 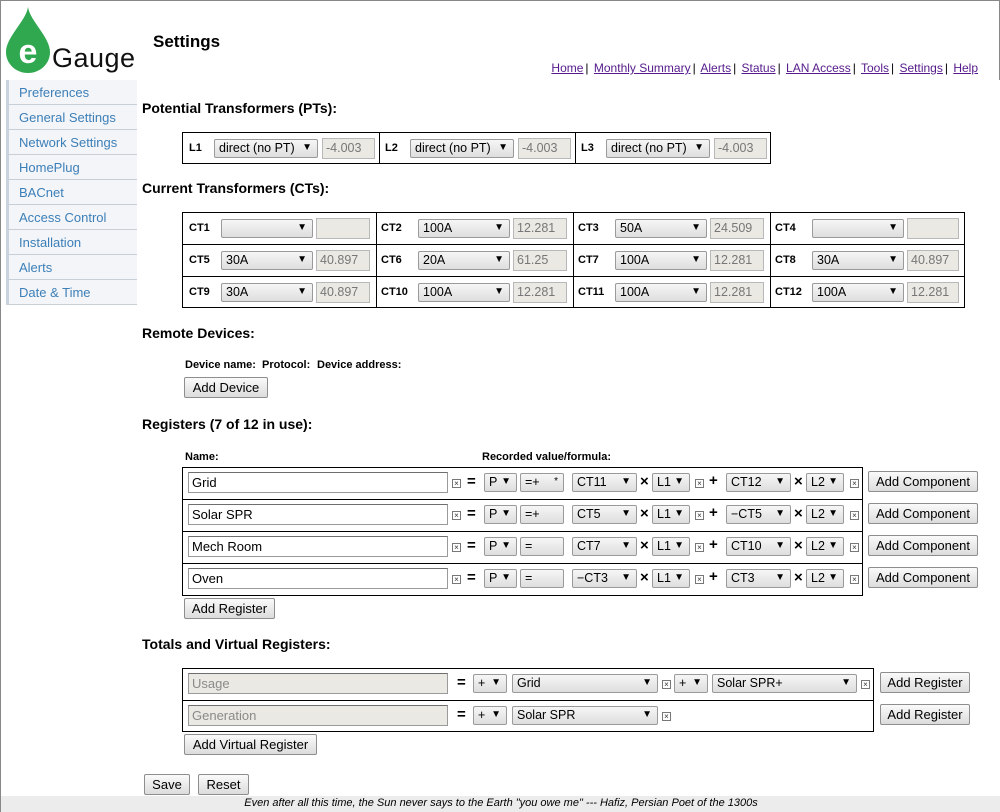 I want to click on register-mode-select: =+ *, so click(x=542, y=482).